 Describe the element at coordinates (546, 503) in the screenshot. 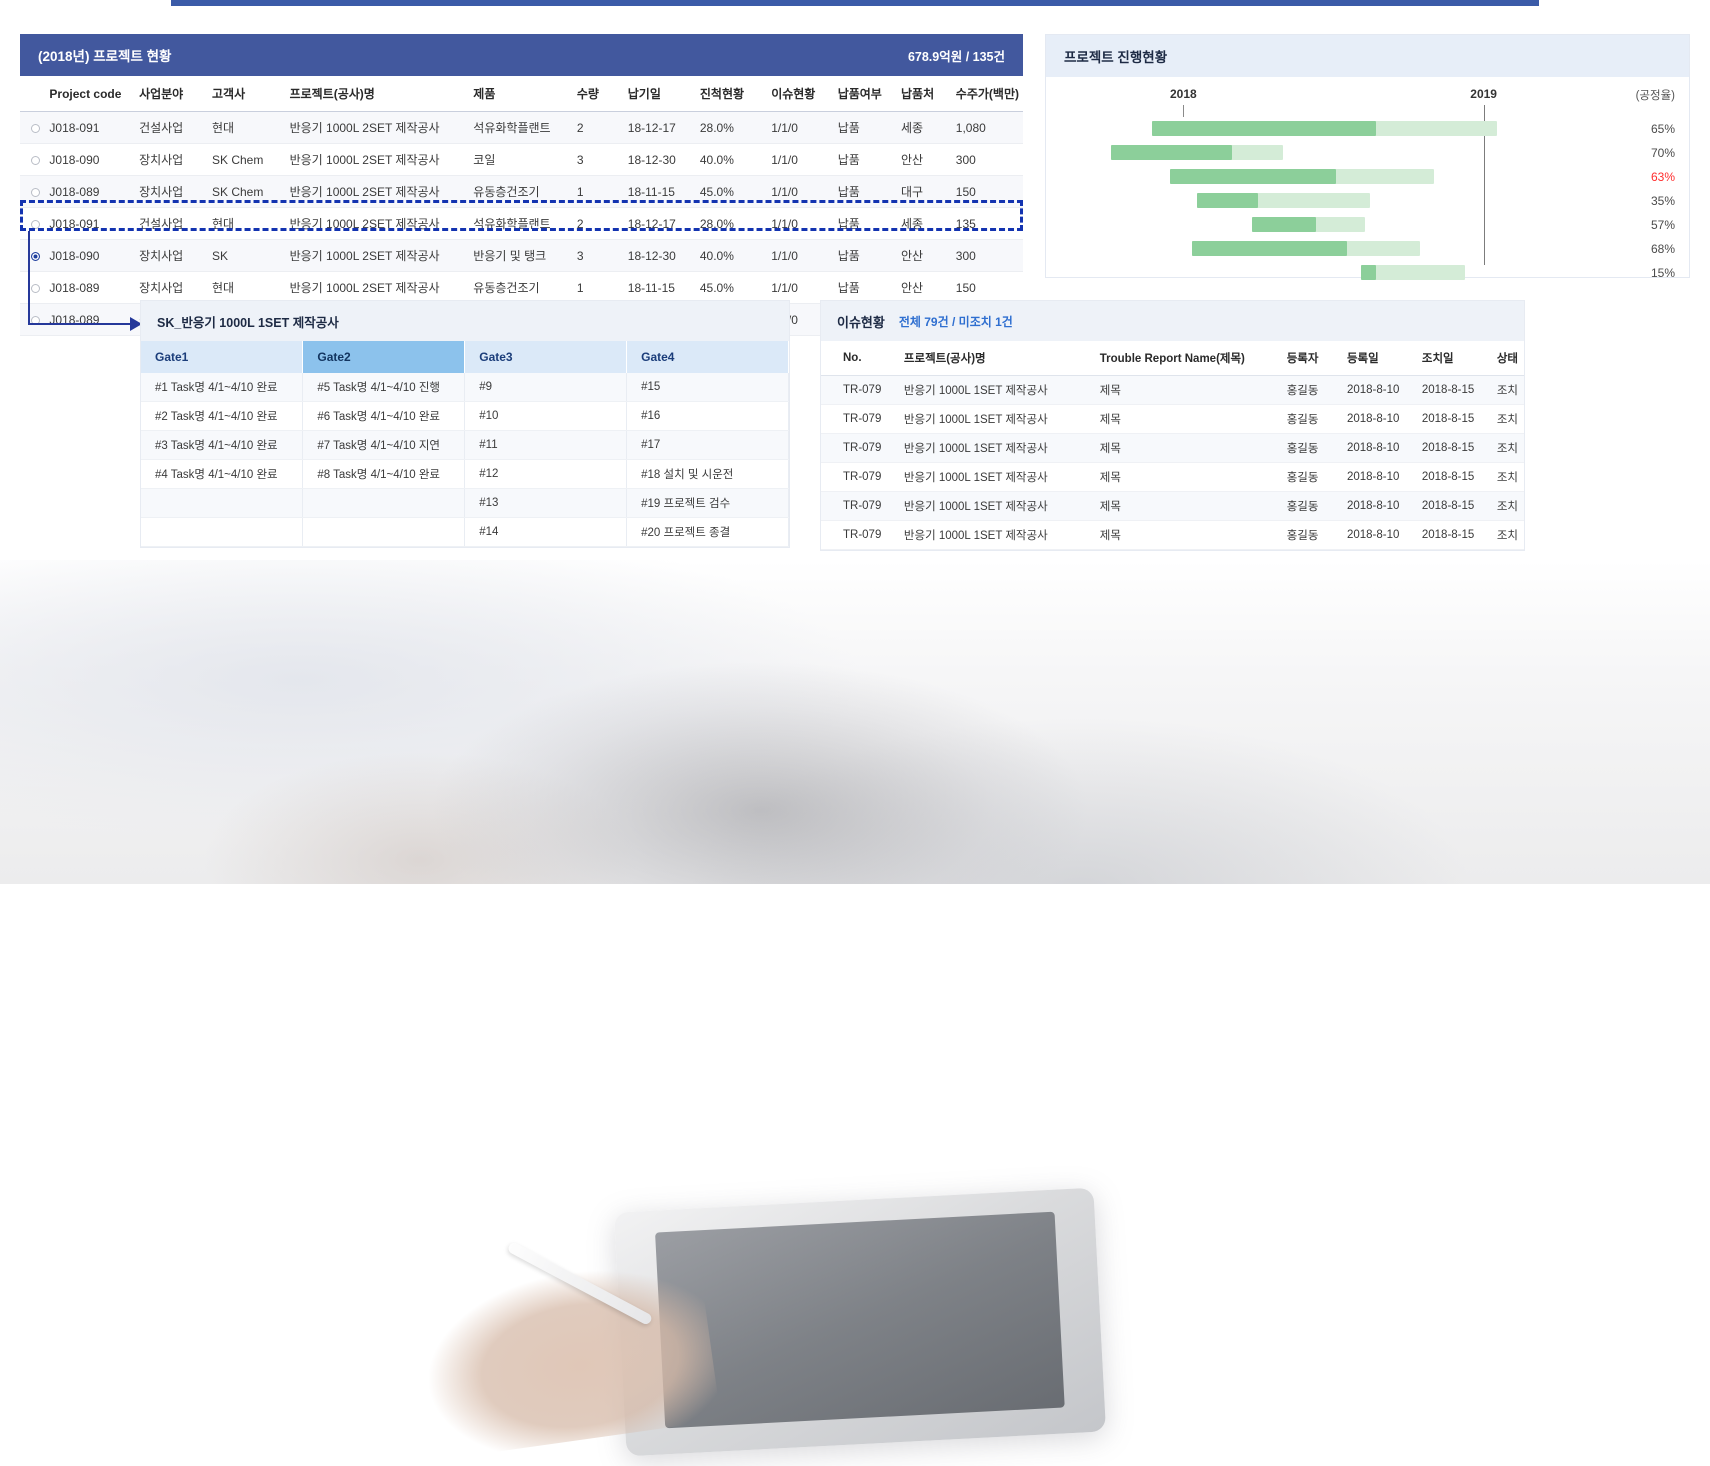

I see `gate-task-cell: #13` at that location.